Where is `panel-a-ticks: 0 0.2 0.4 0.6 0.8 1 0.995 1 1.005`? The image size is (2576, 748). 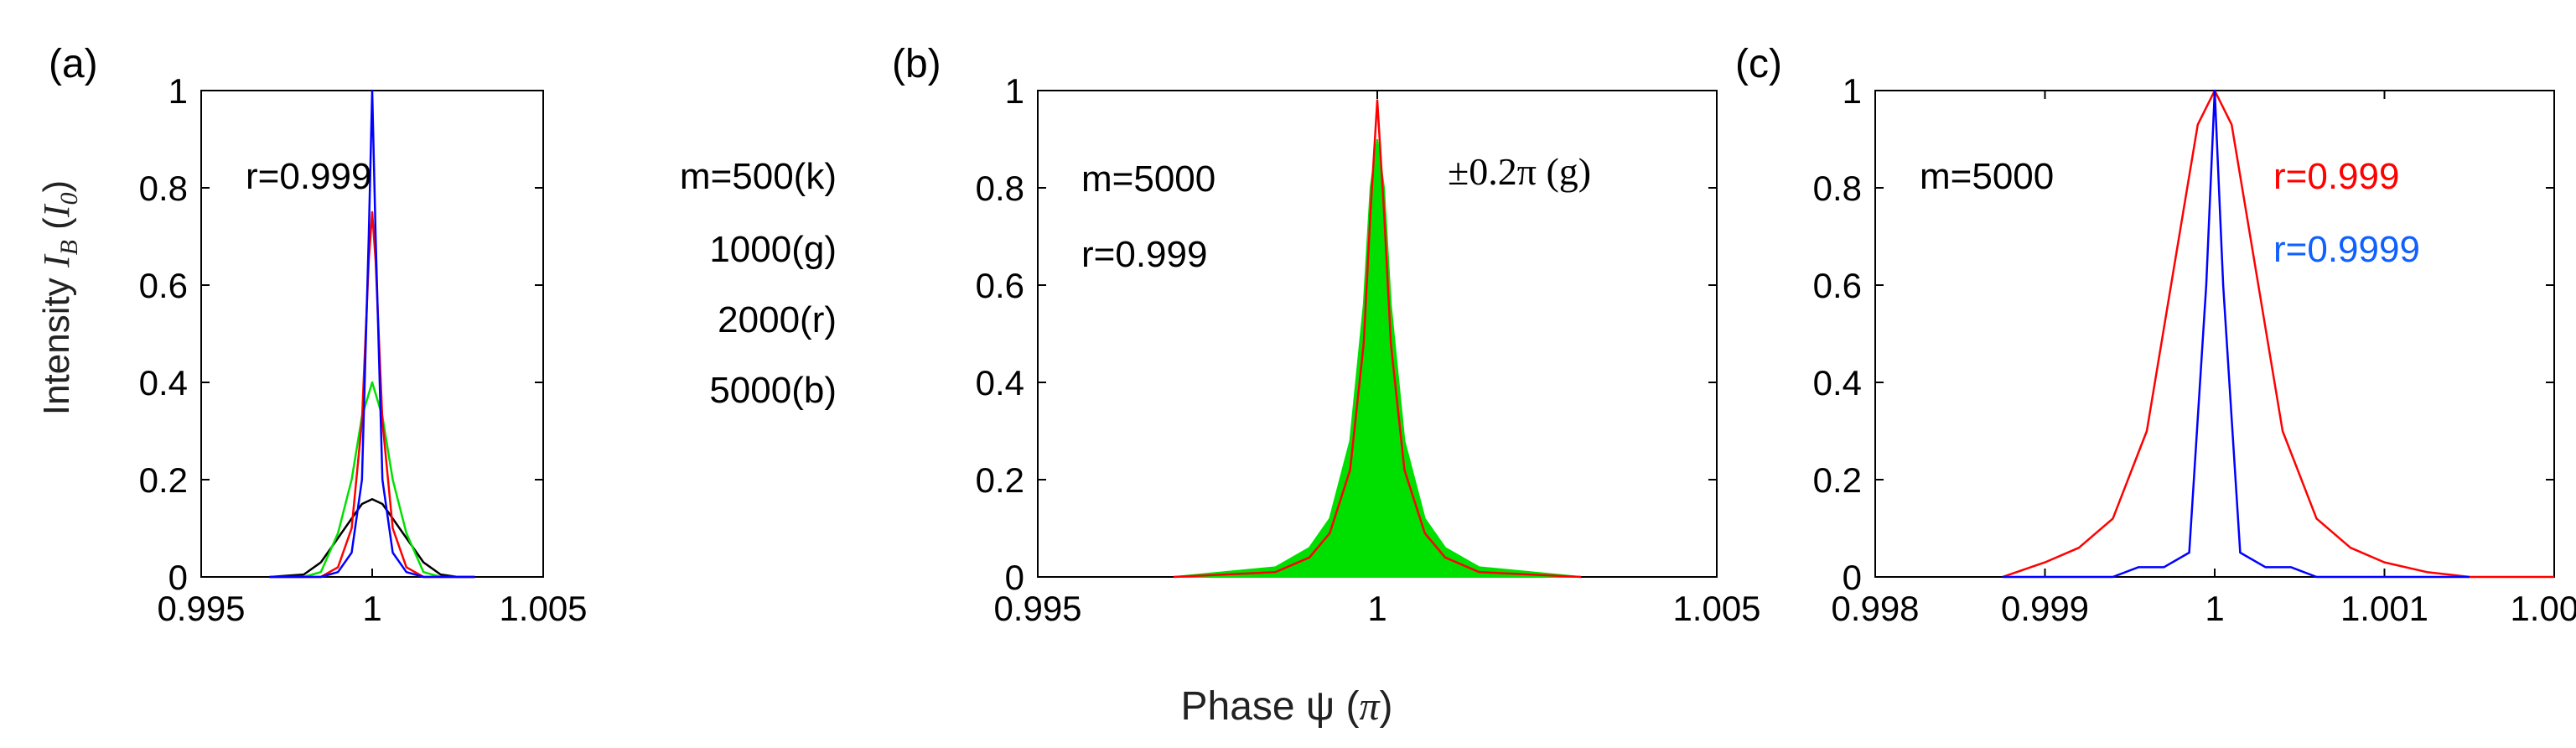
panel-a-ticks: 0 0.2 0.4 0.6 0.8 1 0.995 1 1.005 is located at coordinates (363, 349).